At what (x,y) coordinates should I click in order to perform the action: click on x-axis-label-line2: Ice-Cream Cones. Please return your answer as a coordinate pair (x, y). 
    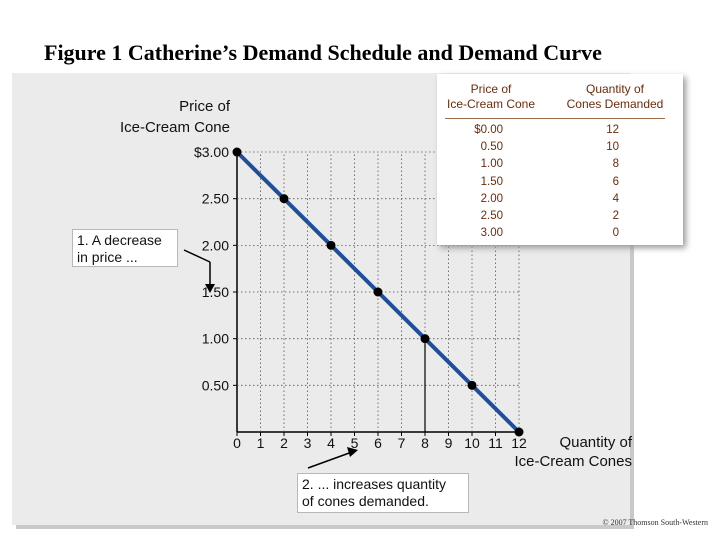
    Looking at the image, I should click on (573, 461).